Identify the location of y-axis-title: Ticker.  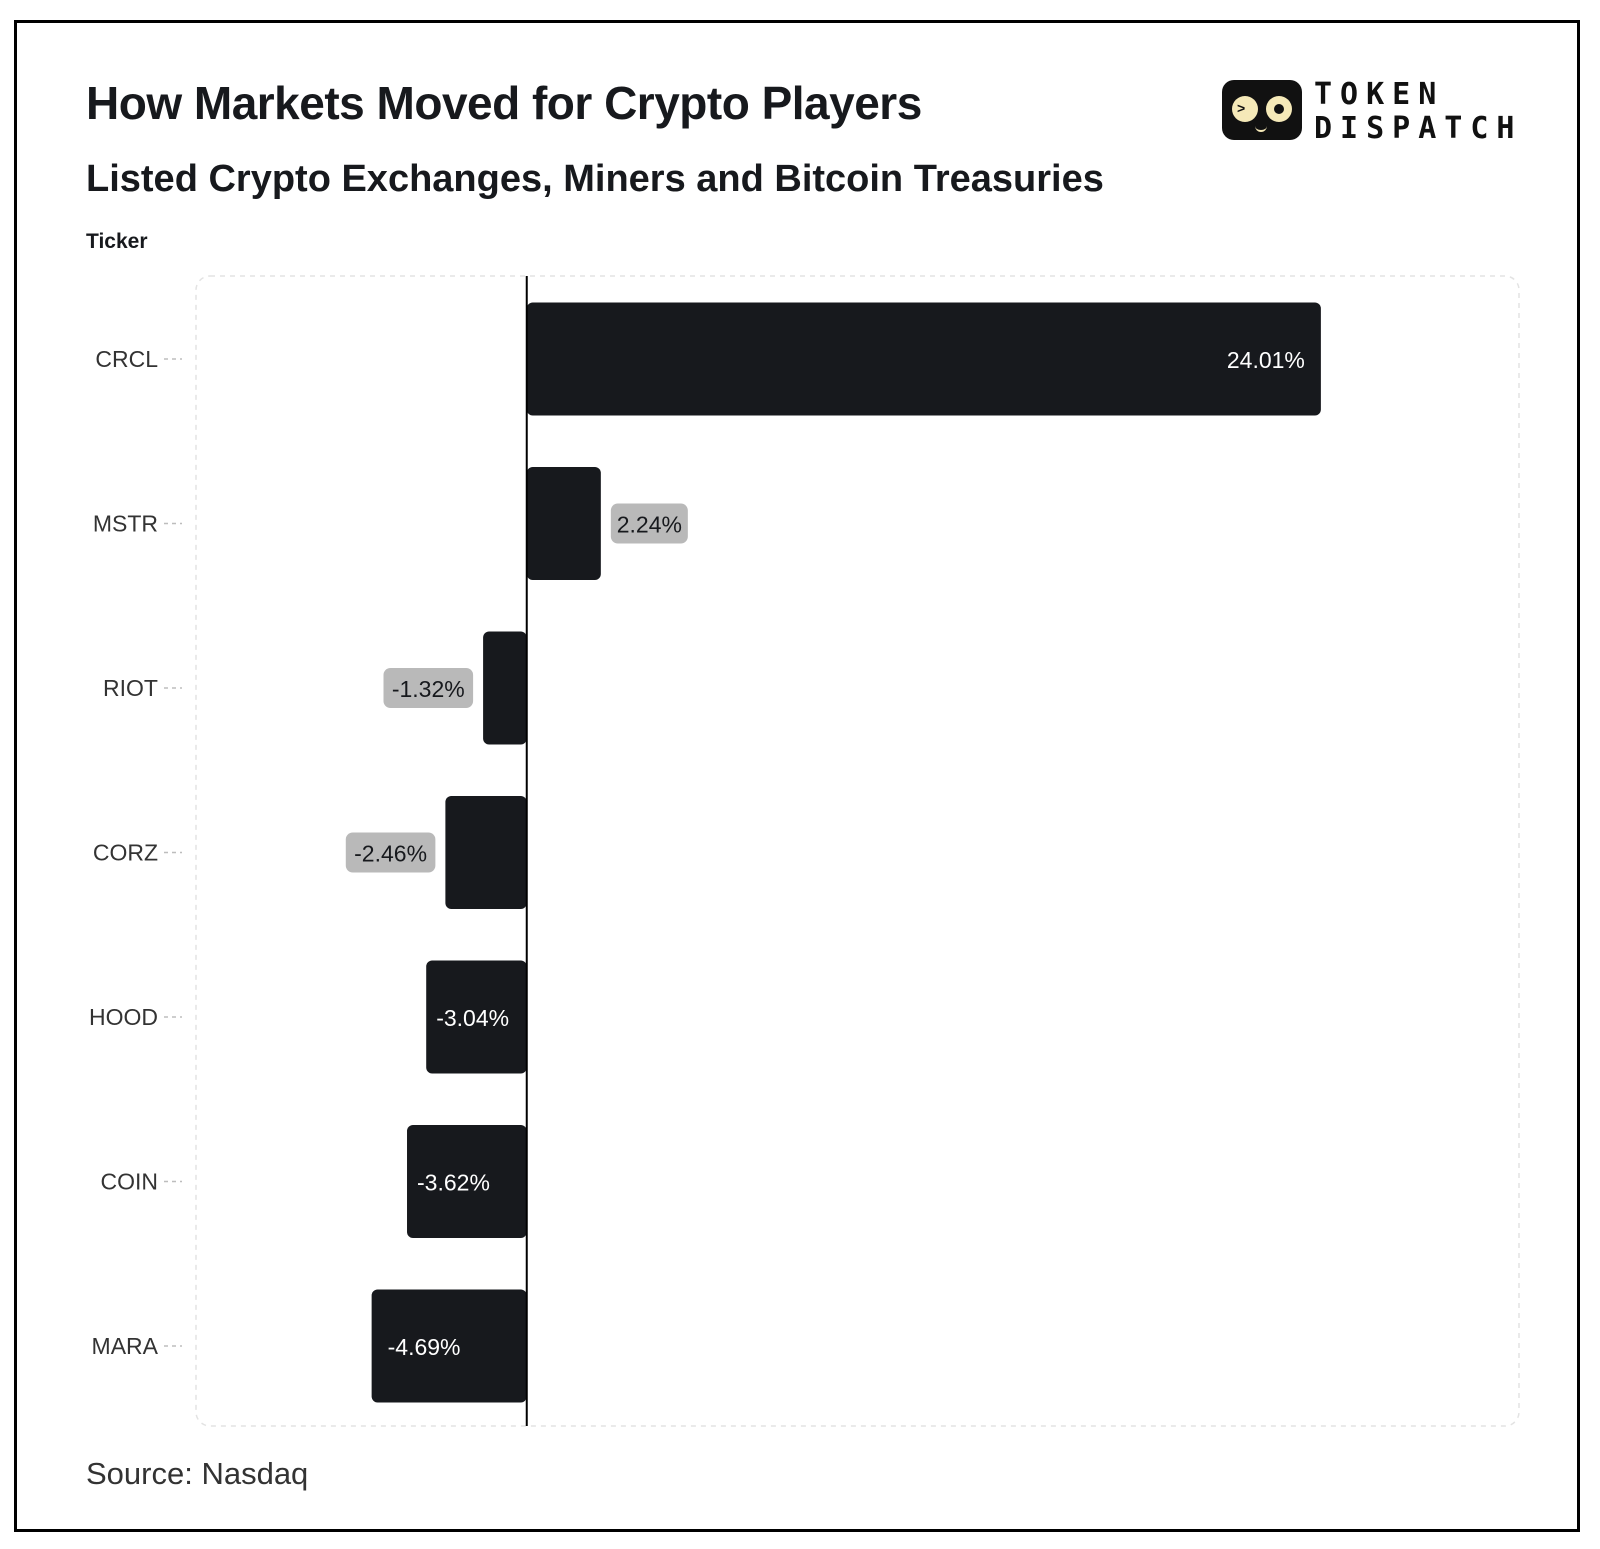
(117, 241).